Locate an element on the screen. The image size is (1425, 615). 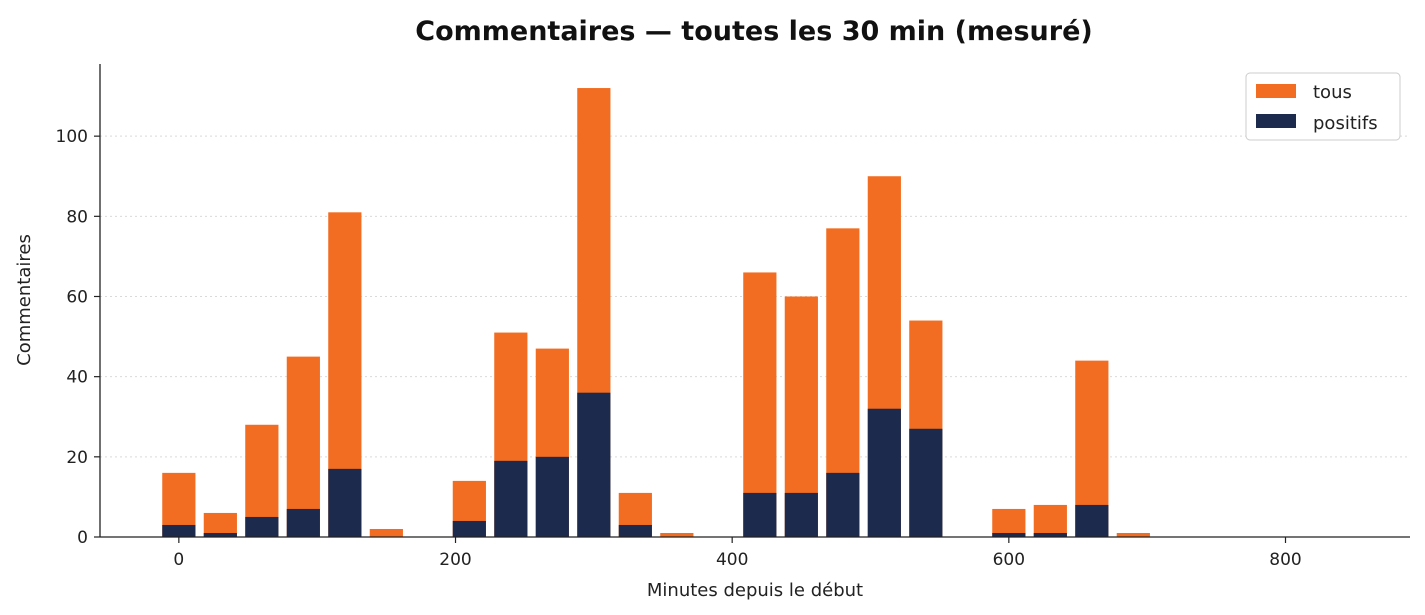
y-tick-label: 60 is located at coordinates (77, 297).